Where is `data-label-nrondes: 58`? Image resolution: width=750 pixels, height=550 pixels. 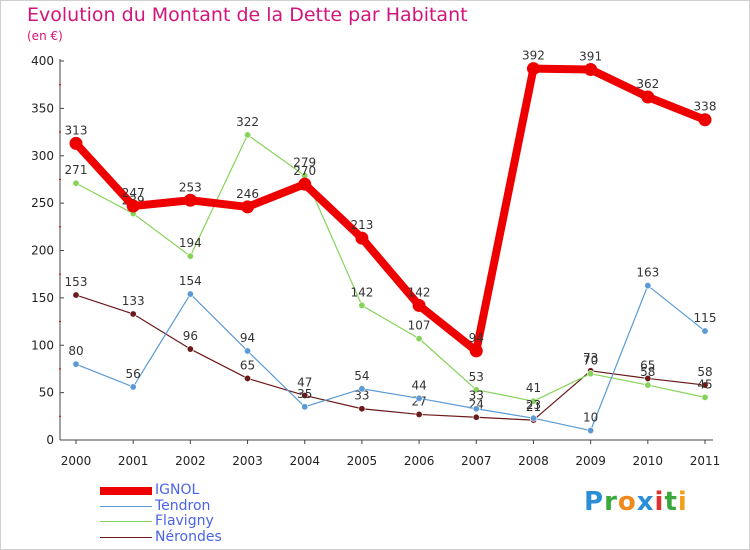 data-label-nrondes: 58 is located at coordinates (704, 372).